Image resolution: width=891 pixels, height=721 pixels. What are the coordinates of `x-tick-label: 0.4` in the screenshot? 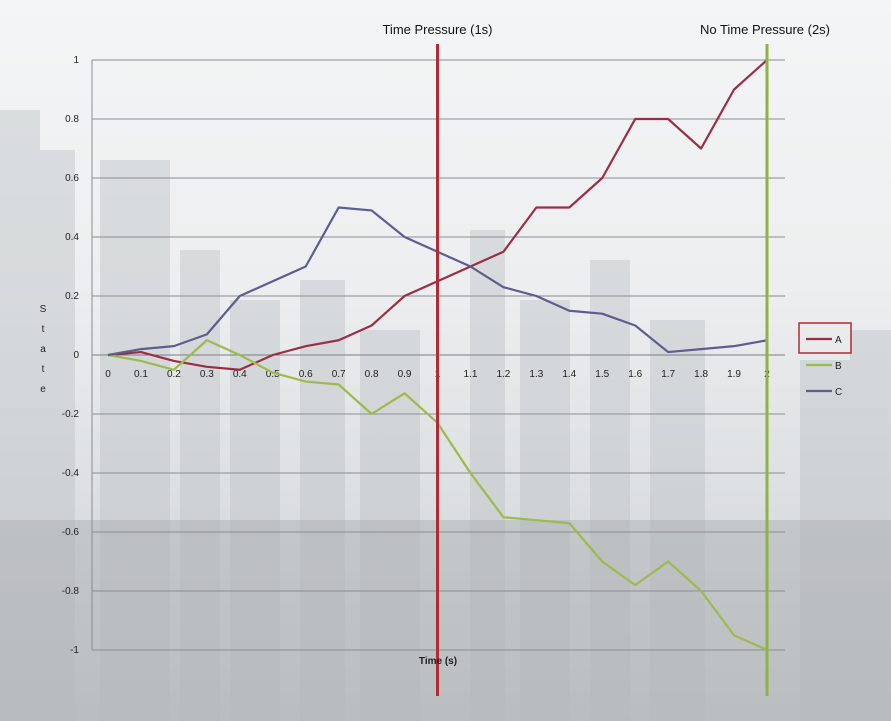 It's located at (240, 374).